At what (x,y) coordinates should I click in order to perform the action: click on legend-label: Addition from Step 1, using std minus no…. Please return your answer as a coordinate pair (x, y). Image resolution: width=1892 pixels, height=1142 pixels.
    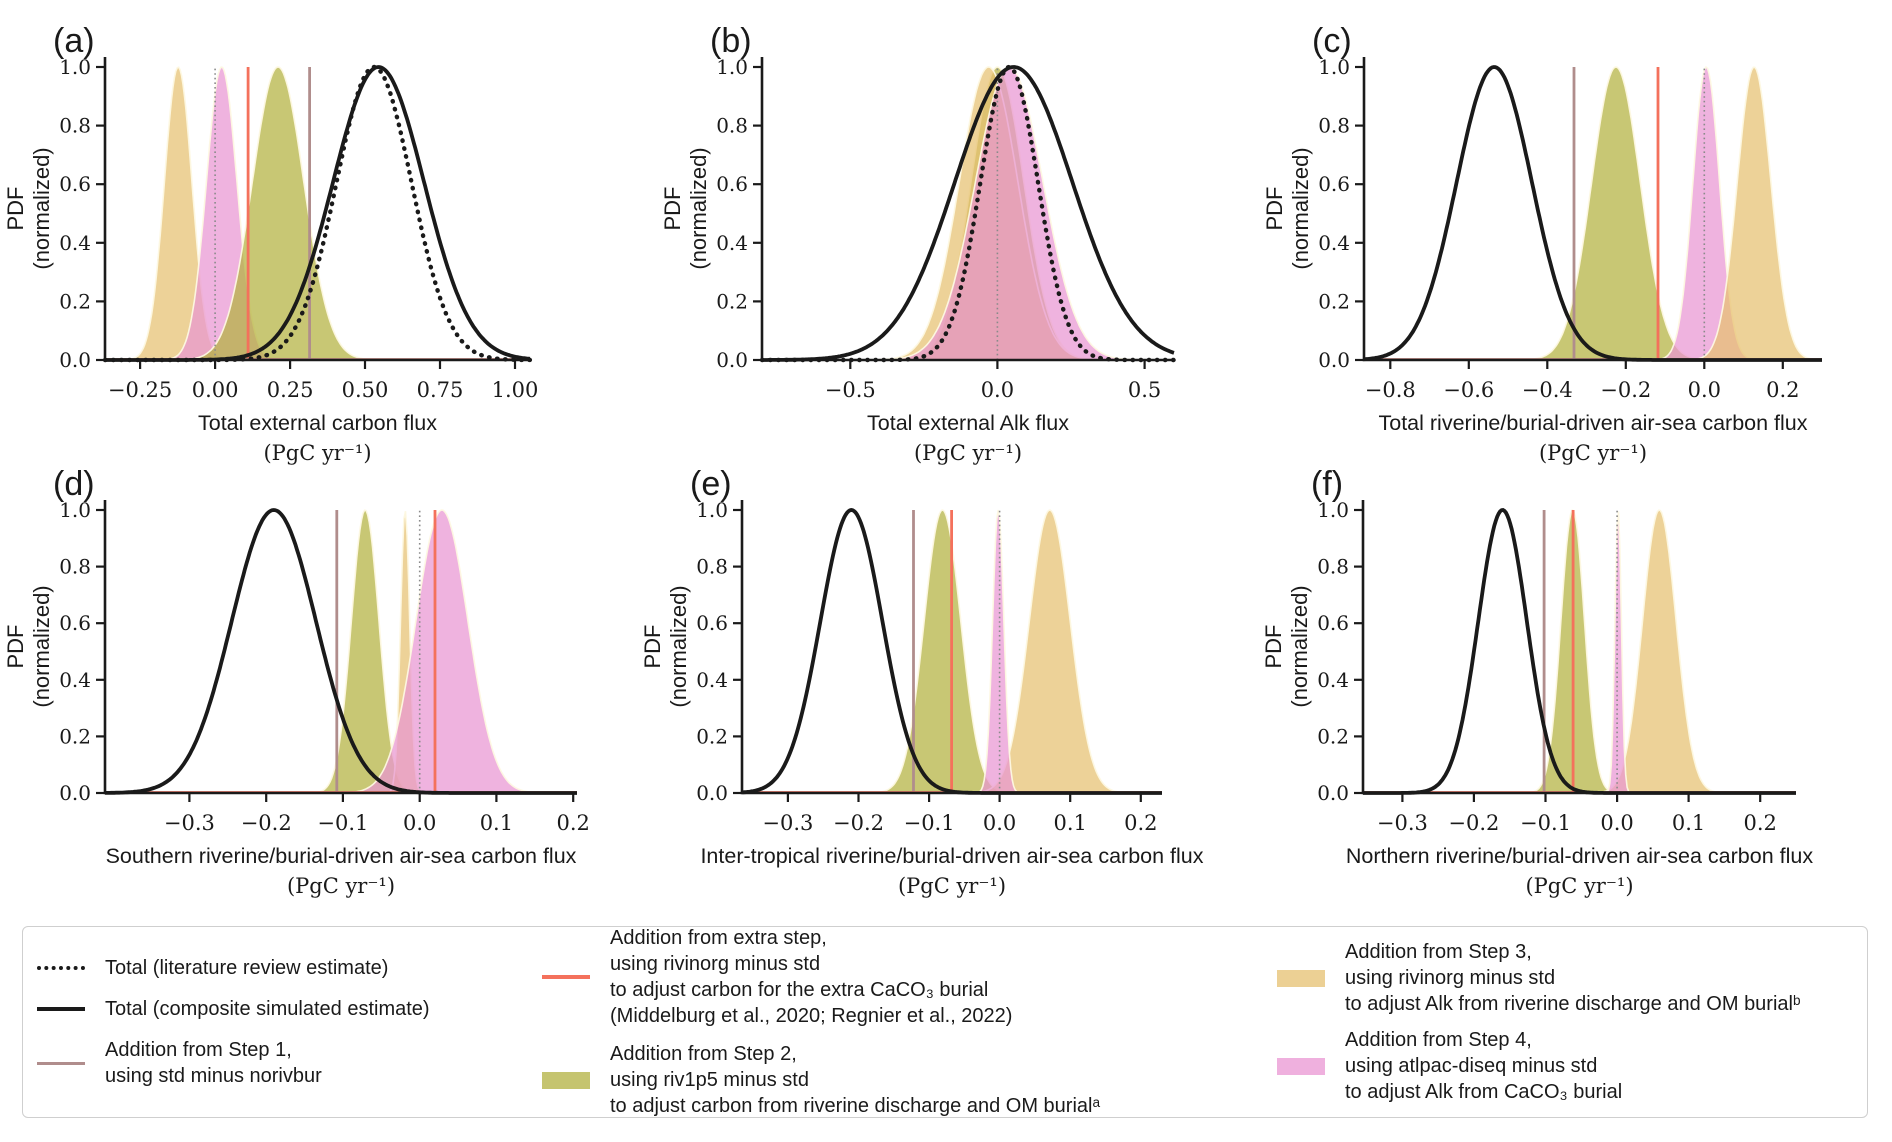
    Looking at the image, I should click on (213, 1063).